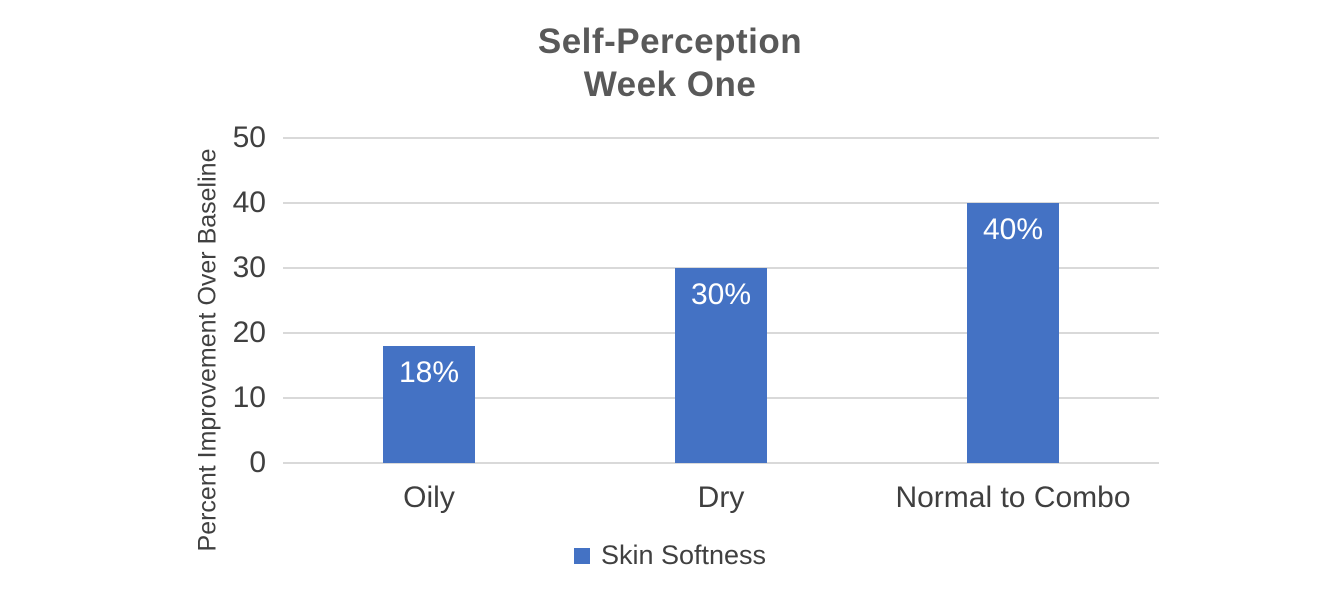 The width and height of the screenshot is (1340, 600). Describe the element at coordinates (683, 555) in the screenshot. I see `legend-label: Skin Softness` at that location.